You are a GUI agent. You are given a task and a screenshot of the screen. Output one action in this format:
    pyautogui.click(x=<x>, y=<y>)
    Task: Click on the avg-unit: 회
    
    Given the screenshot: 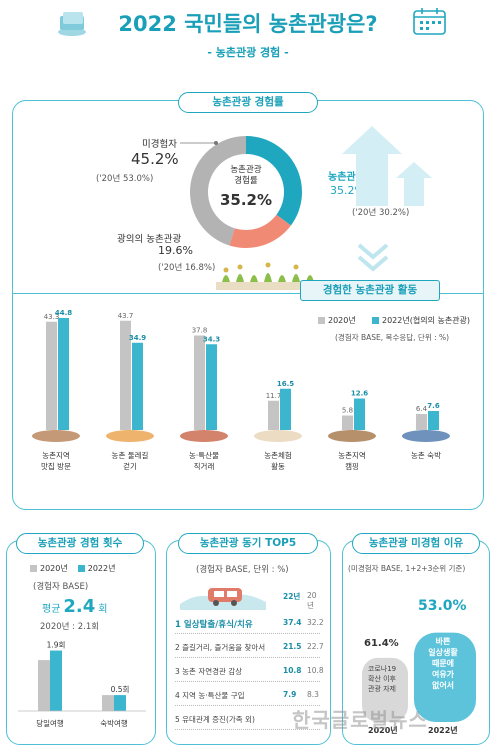 What is the action you would take?
    pyautogui.click(x=103, y=609)
    